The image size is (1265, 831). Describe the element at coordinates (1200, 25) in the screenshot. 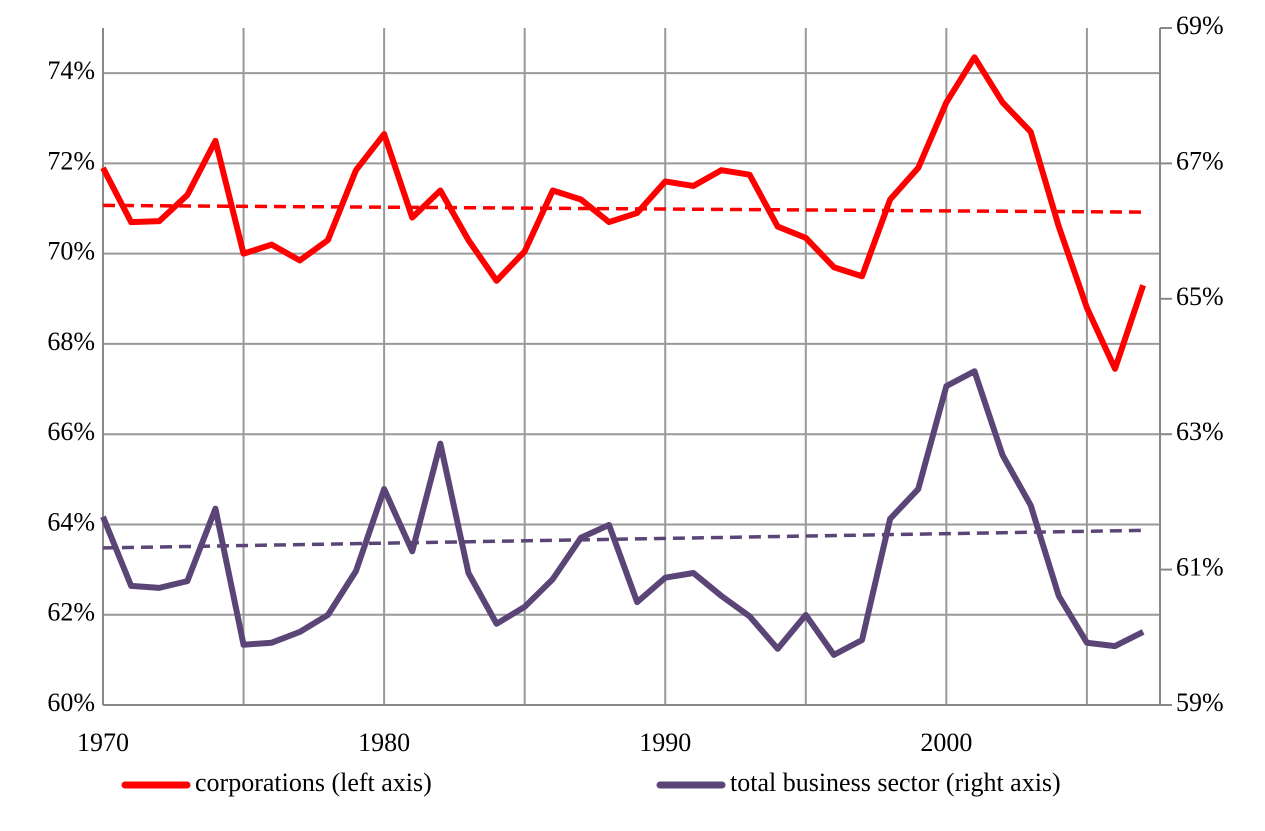

I see `y2-tick-label: 69%` at that location.